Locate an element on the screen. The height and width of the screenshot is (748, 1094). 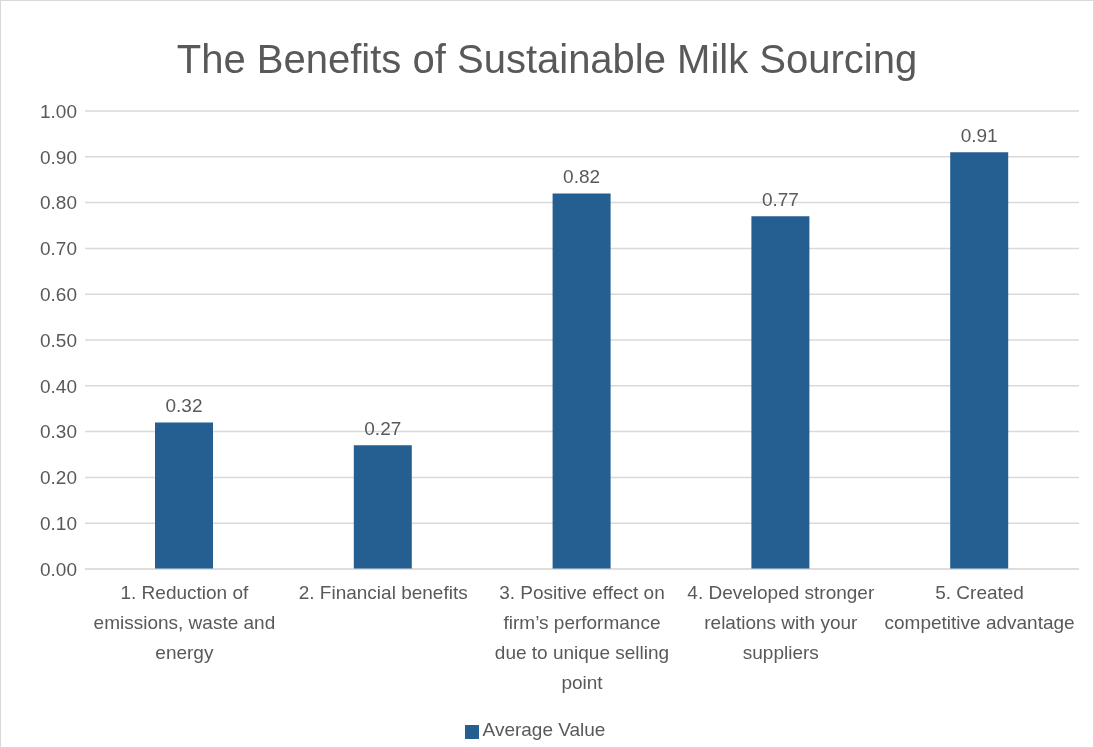
y-tick-label: 0.20 is located at coordinates (58, 478).